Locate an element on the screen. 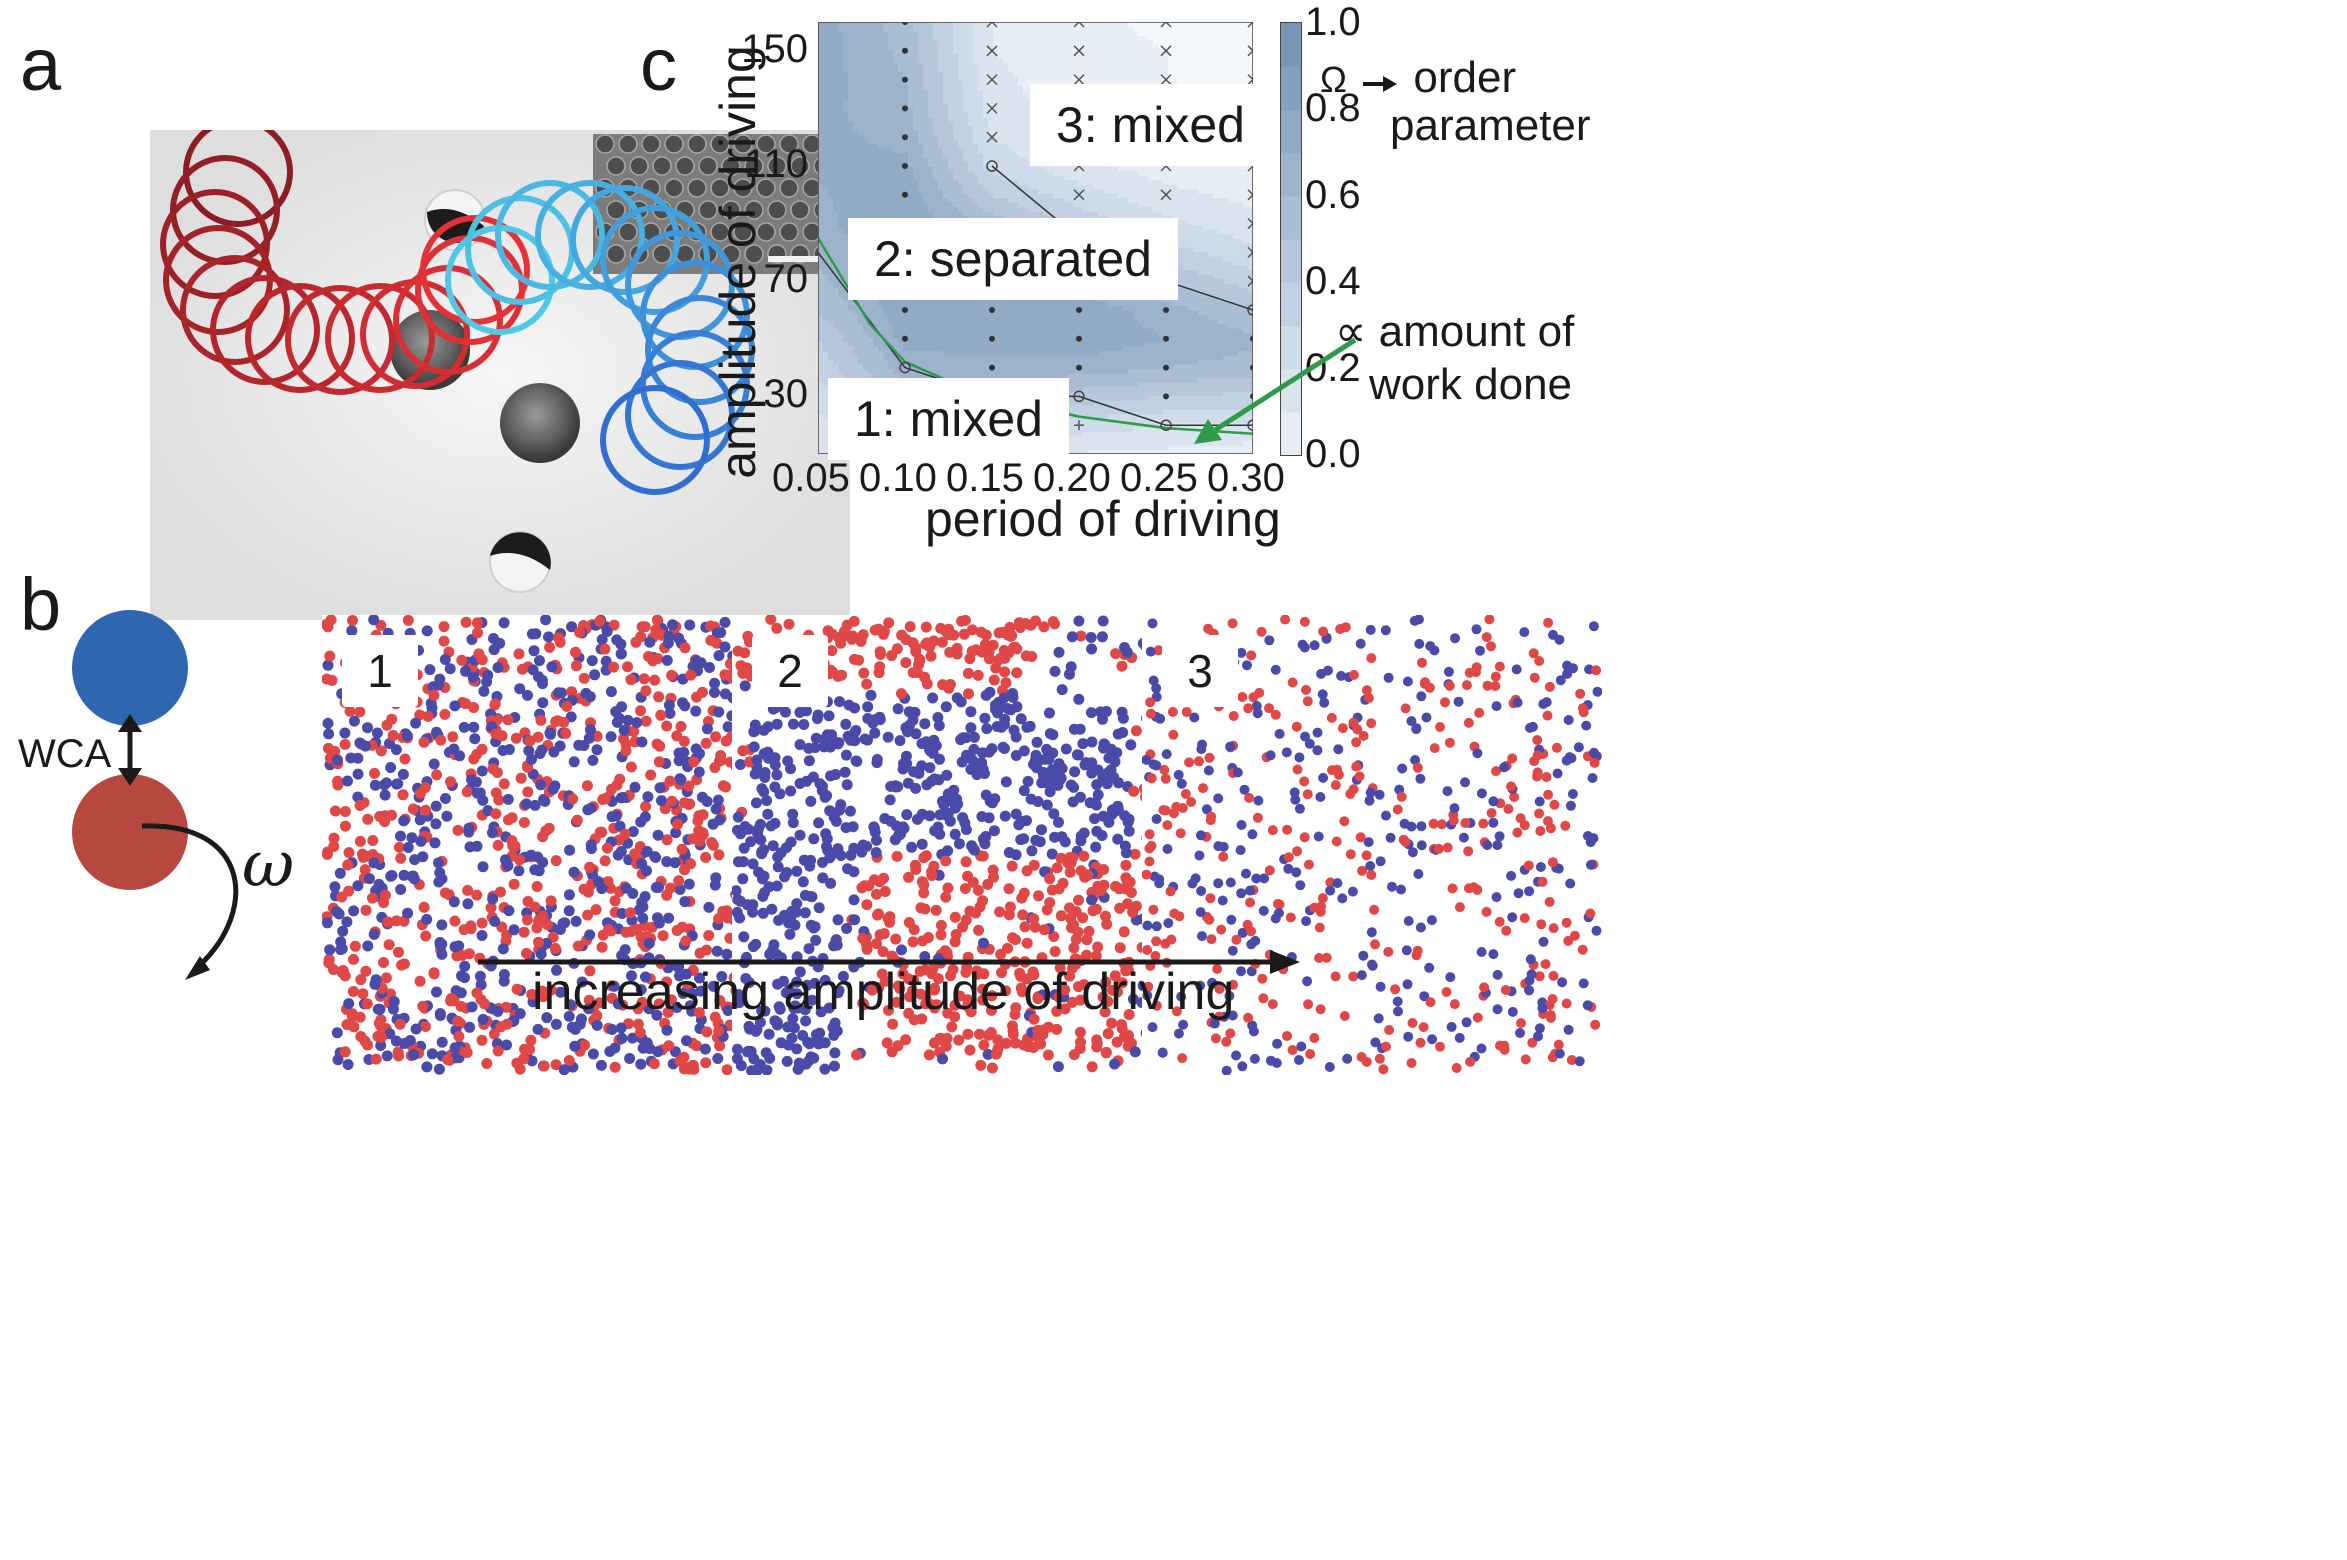 This screenshot has width=2347, height=1560. trajectory-ring-blue is located at coordinates (655, 440).